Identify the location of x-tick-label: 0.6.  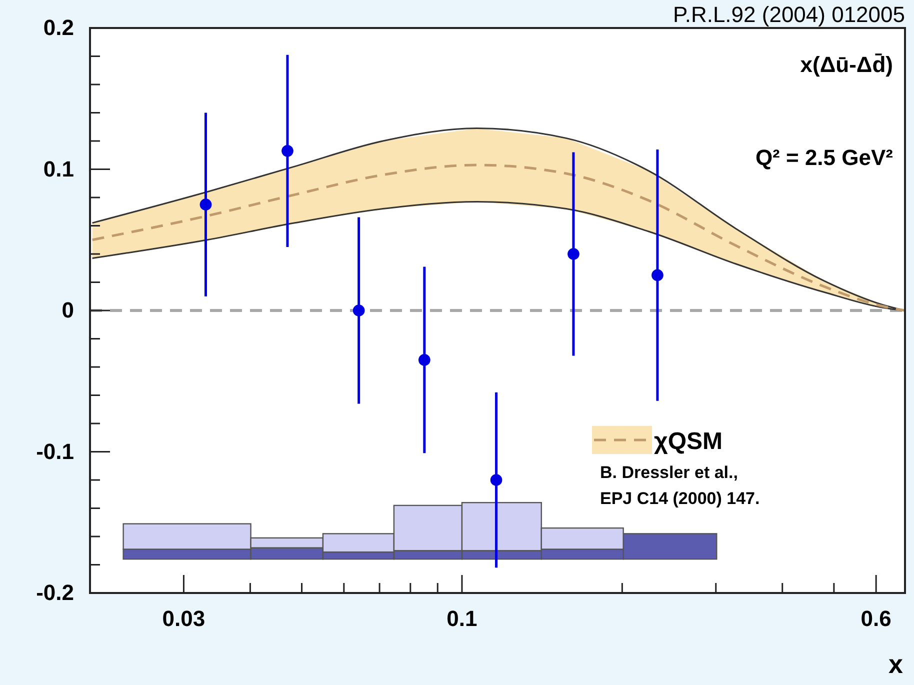
(876, 618).